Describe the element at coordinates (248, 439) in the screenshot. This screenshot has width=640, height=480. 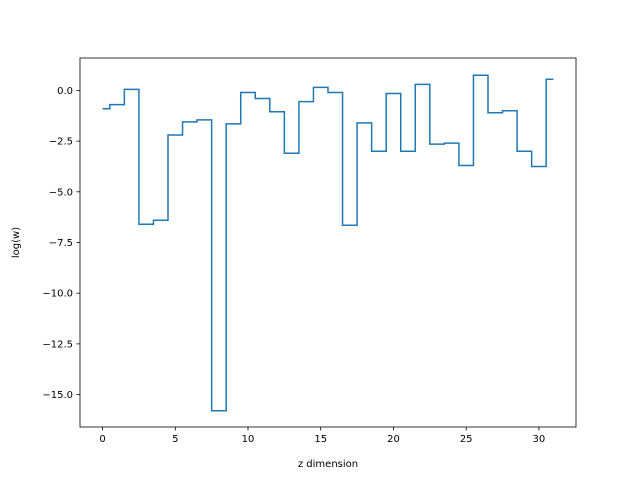
I see `x-tick-label: 10` at that location.